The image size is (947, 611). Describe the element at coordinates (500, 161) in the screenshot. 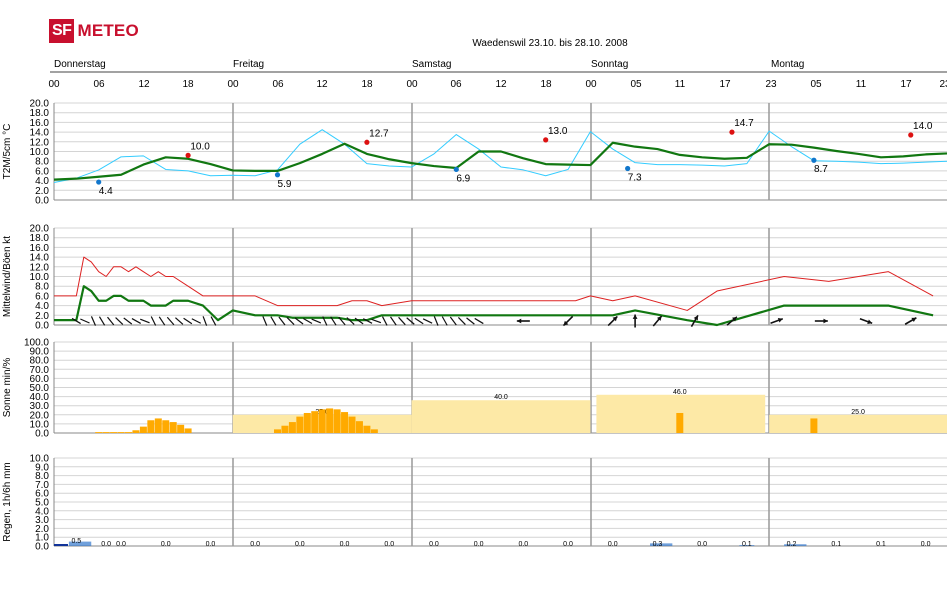

I see `temperature-line` at that location.